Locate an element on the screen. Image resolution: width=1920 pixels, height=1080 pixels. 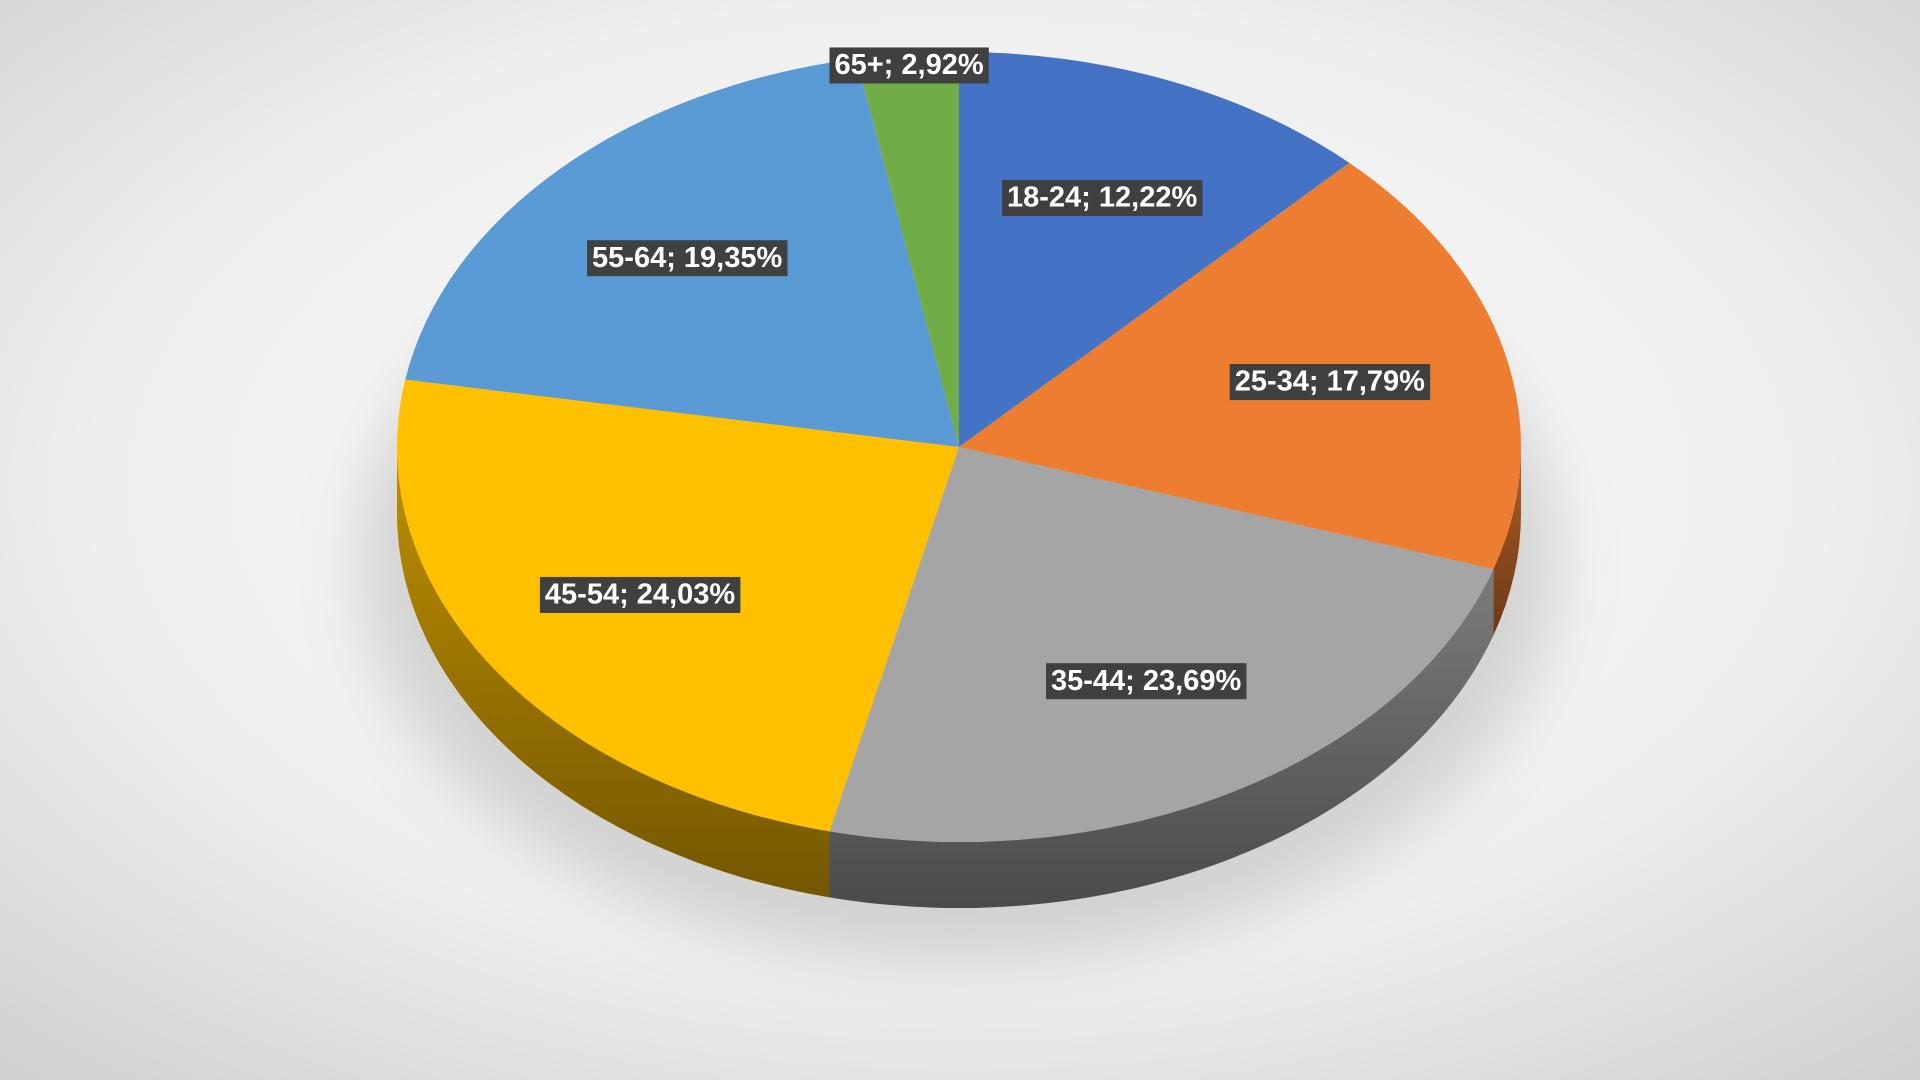
data-label: 65+; 2,92% is located at coordinates (908, 65).